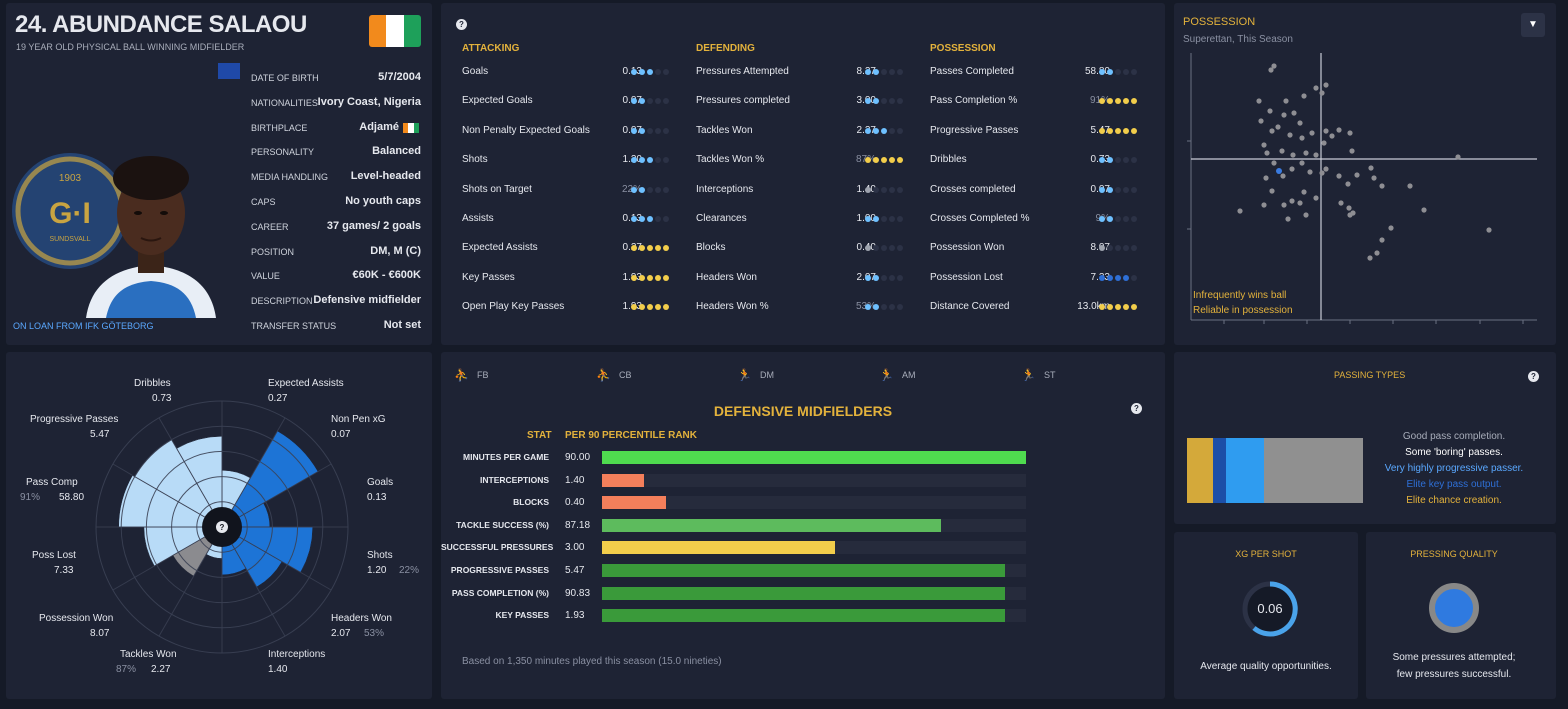  What do you see at coordinates (395, 31) in the screenshot?
I see `ivory-coast-flag-icon` at bounding box center [395, 31].